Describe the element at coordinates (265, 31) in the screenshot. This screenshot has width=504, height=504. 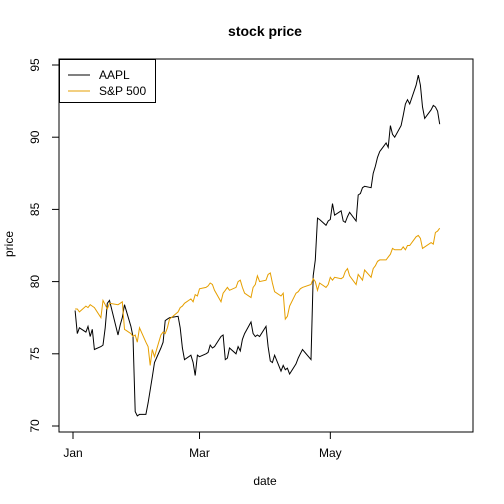
I see `chart-title: stock price` at that location.